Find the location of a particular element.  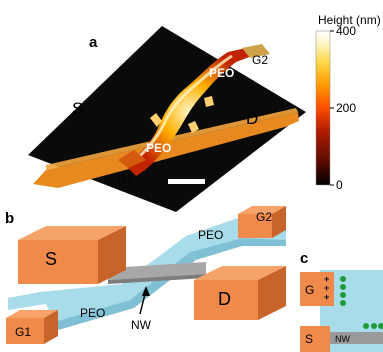

b-label-d: D is located at coordinates (224, 299).